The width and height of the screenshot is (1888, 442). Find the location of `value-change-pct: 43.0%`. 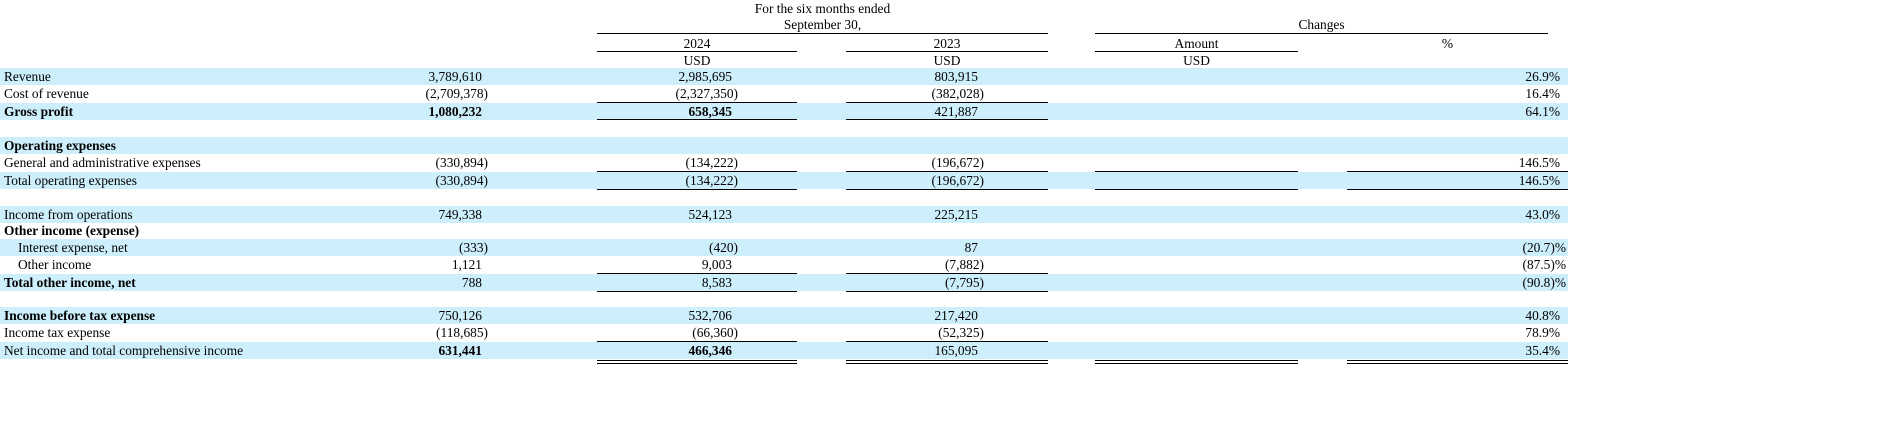

value-change-pct: 43.0% is located at coordinates (1542, 214).